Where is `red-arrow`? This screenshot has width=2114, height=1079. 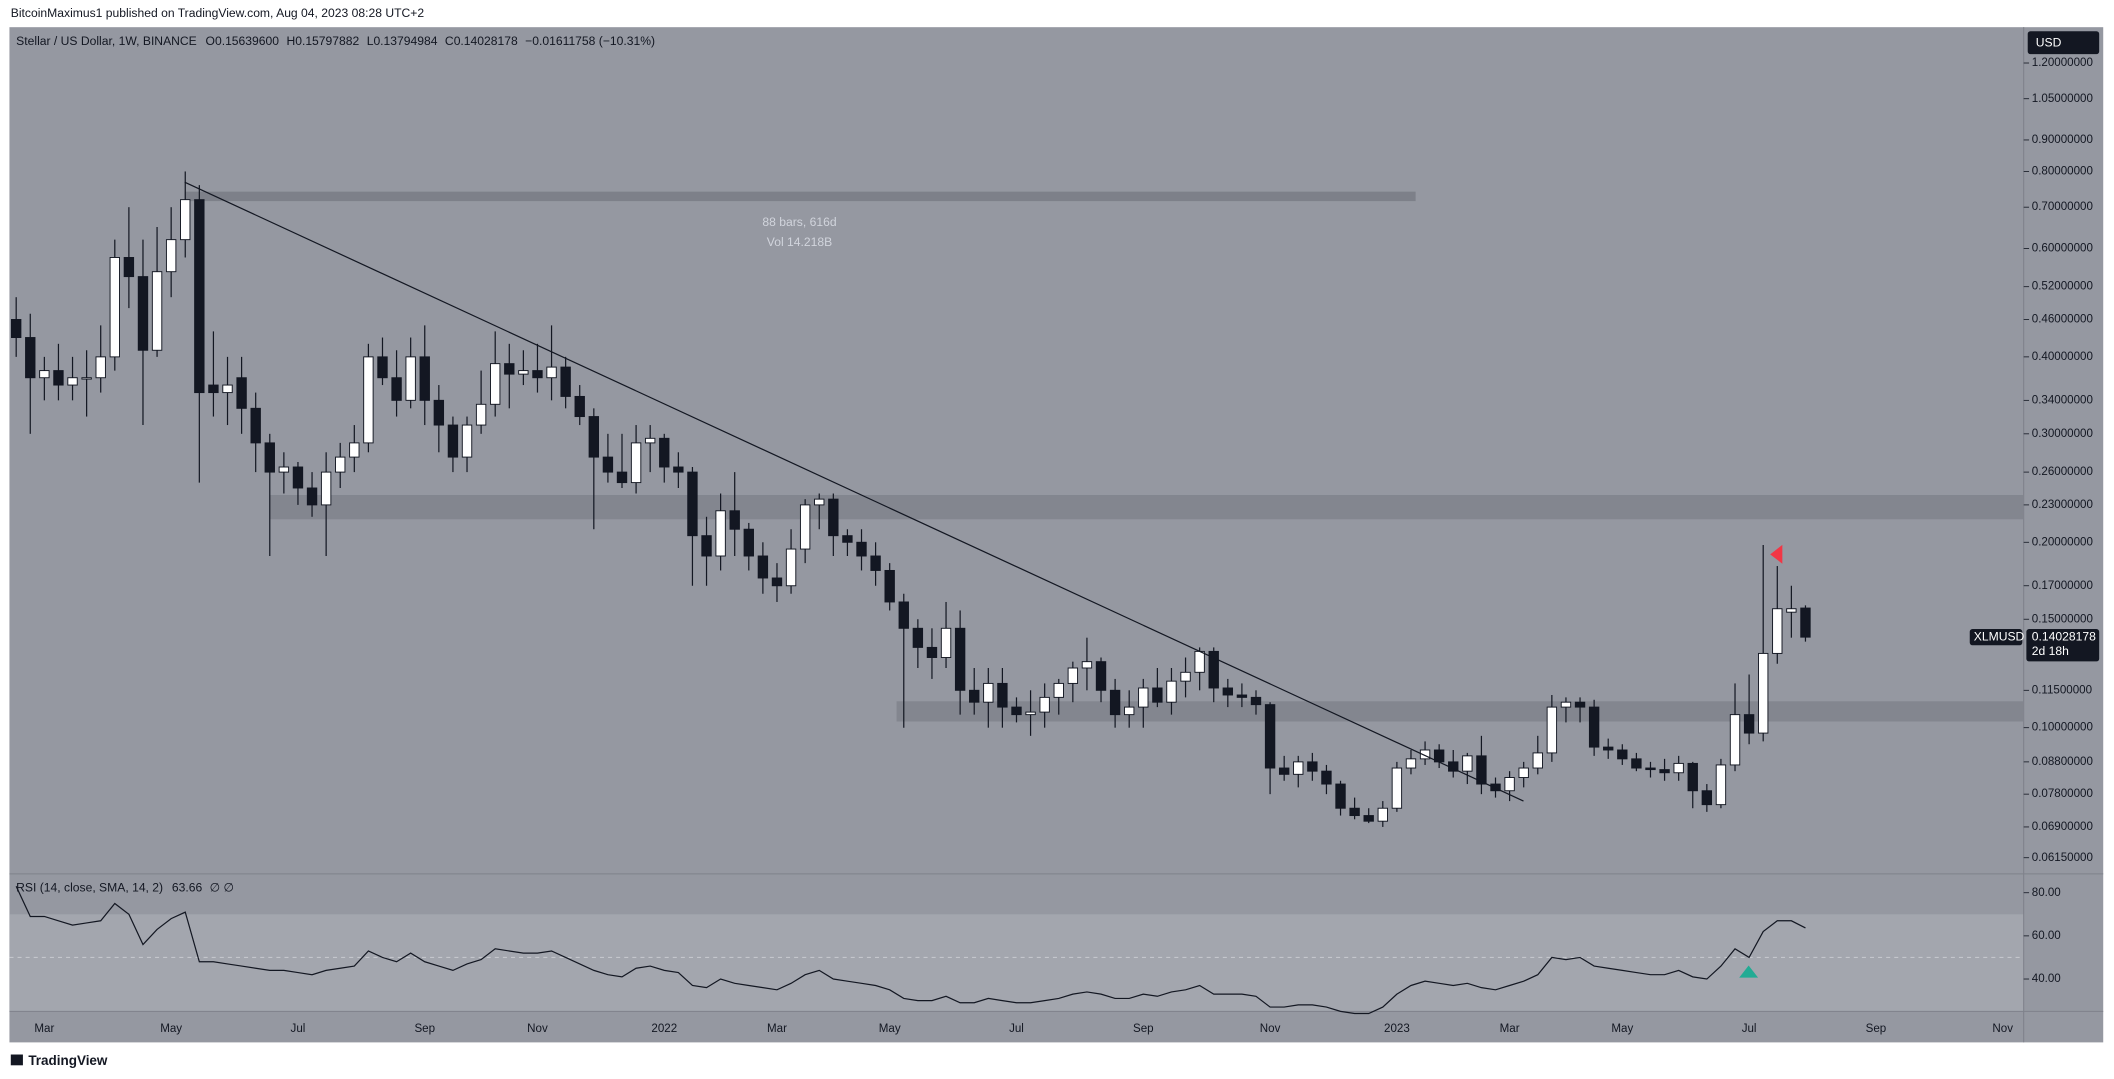 red-arrow is located at coordinates (1776, 554).